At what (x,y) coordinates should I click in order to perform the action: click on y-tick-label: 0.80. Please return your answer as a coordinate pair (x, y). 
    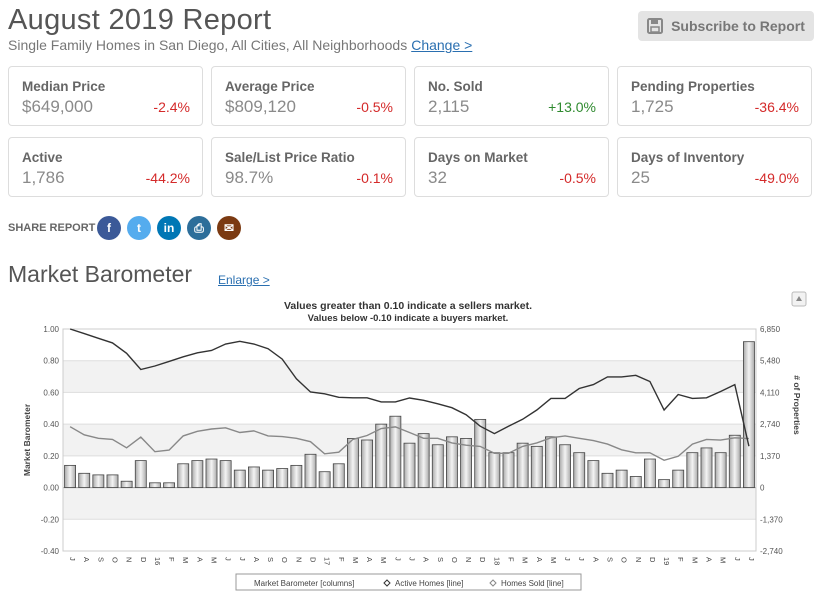
    Looking at the image, I should click on (51, 361).